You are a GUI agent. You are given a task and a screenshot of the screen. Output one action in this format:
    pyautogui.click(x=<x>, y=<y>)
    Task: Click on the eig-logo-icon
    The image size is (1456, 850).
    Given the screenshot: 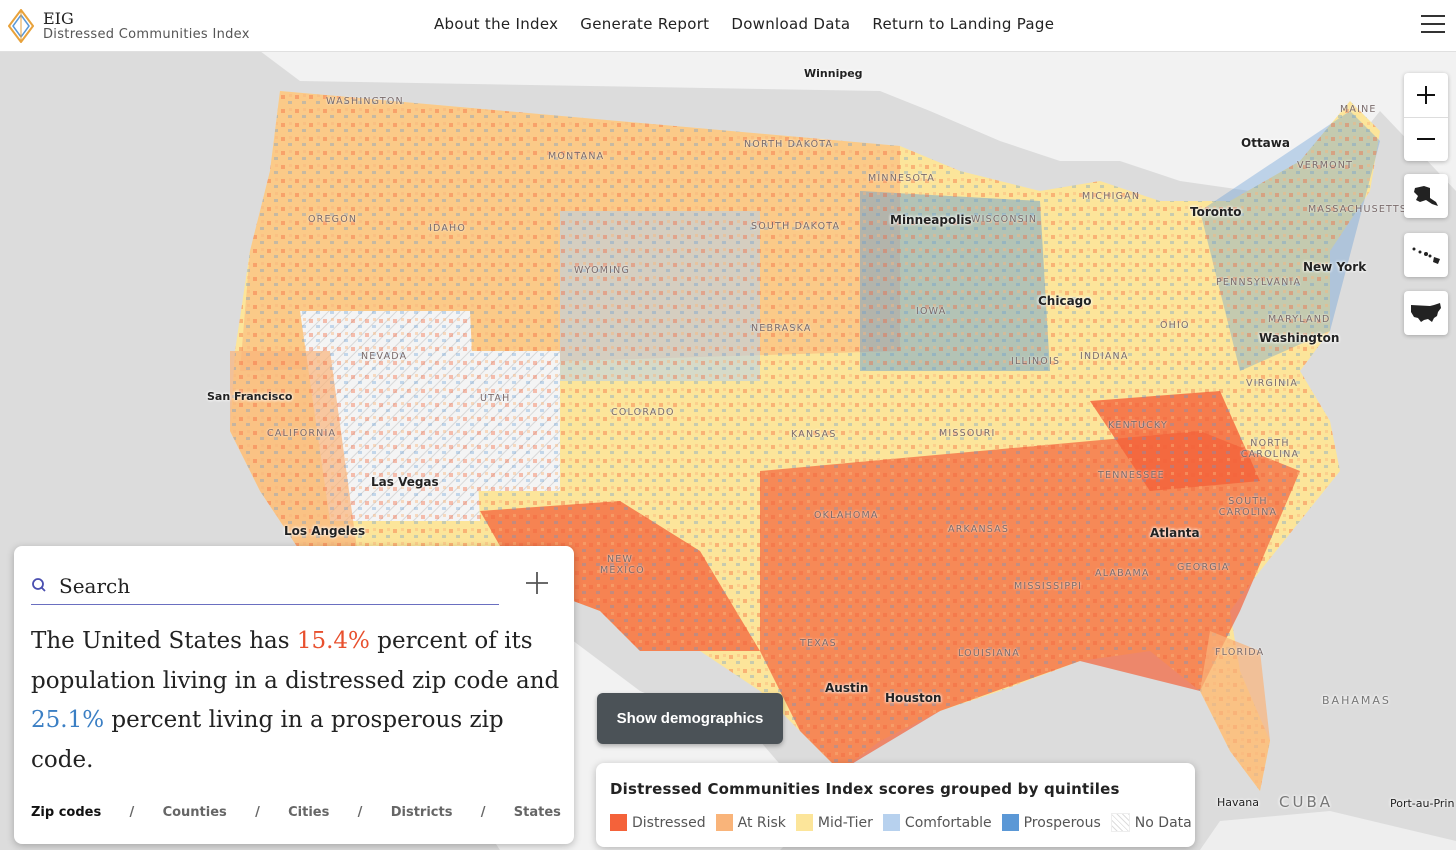 What is the action you would take?
    pyautogui.click(x=21, y=26)
    